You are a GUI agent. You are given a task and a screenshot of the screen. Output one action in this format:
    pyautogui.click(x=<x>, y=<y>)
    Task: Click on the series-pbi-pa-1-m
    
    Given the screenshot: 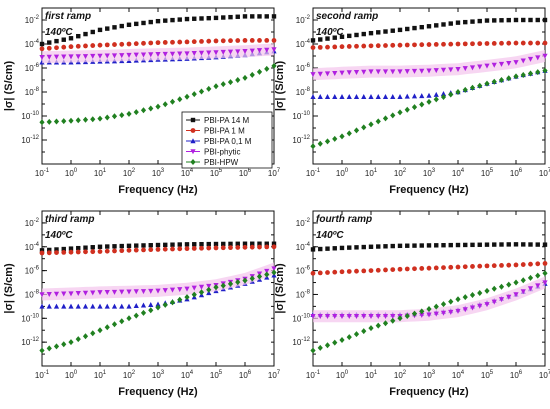 What is the action you would take?
    pyautogui.click(x=429, y=268)
    